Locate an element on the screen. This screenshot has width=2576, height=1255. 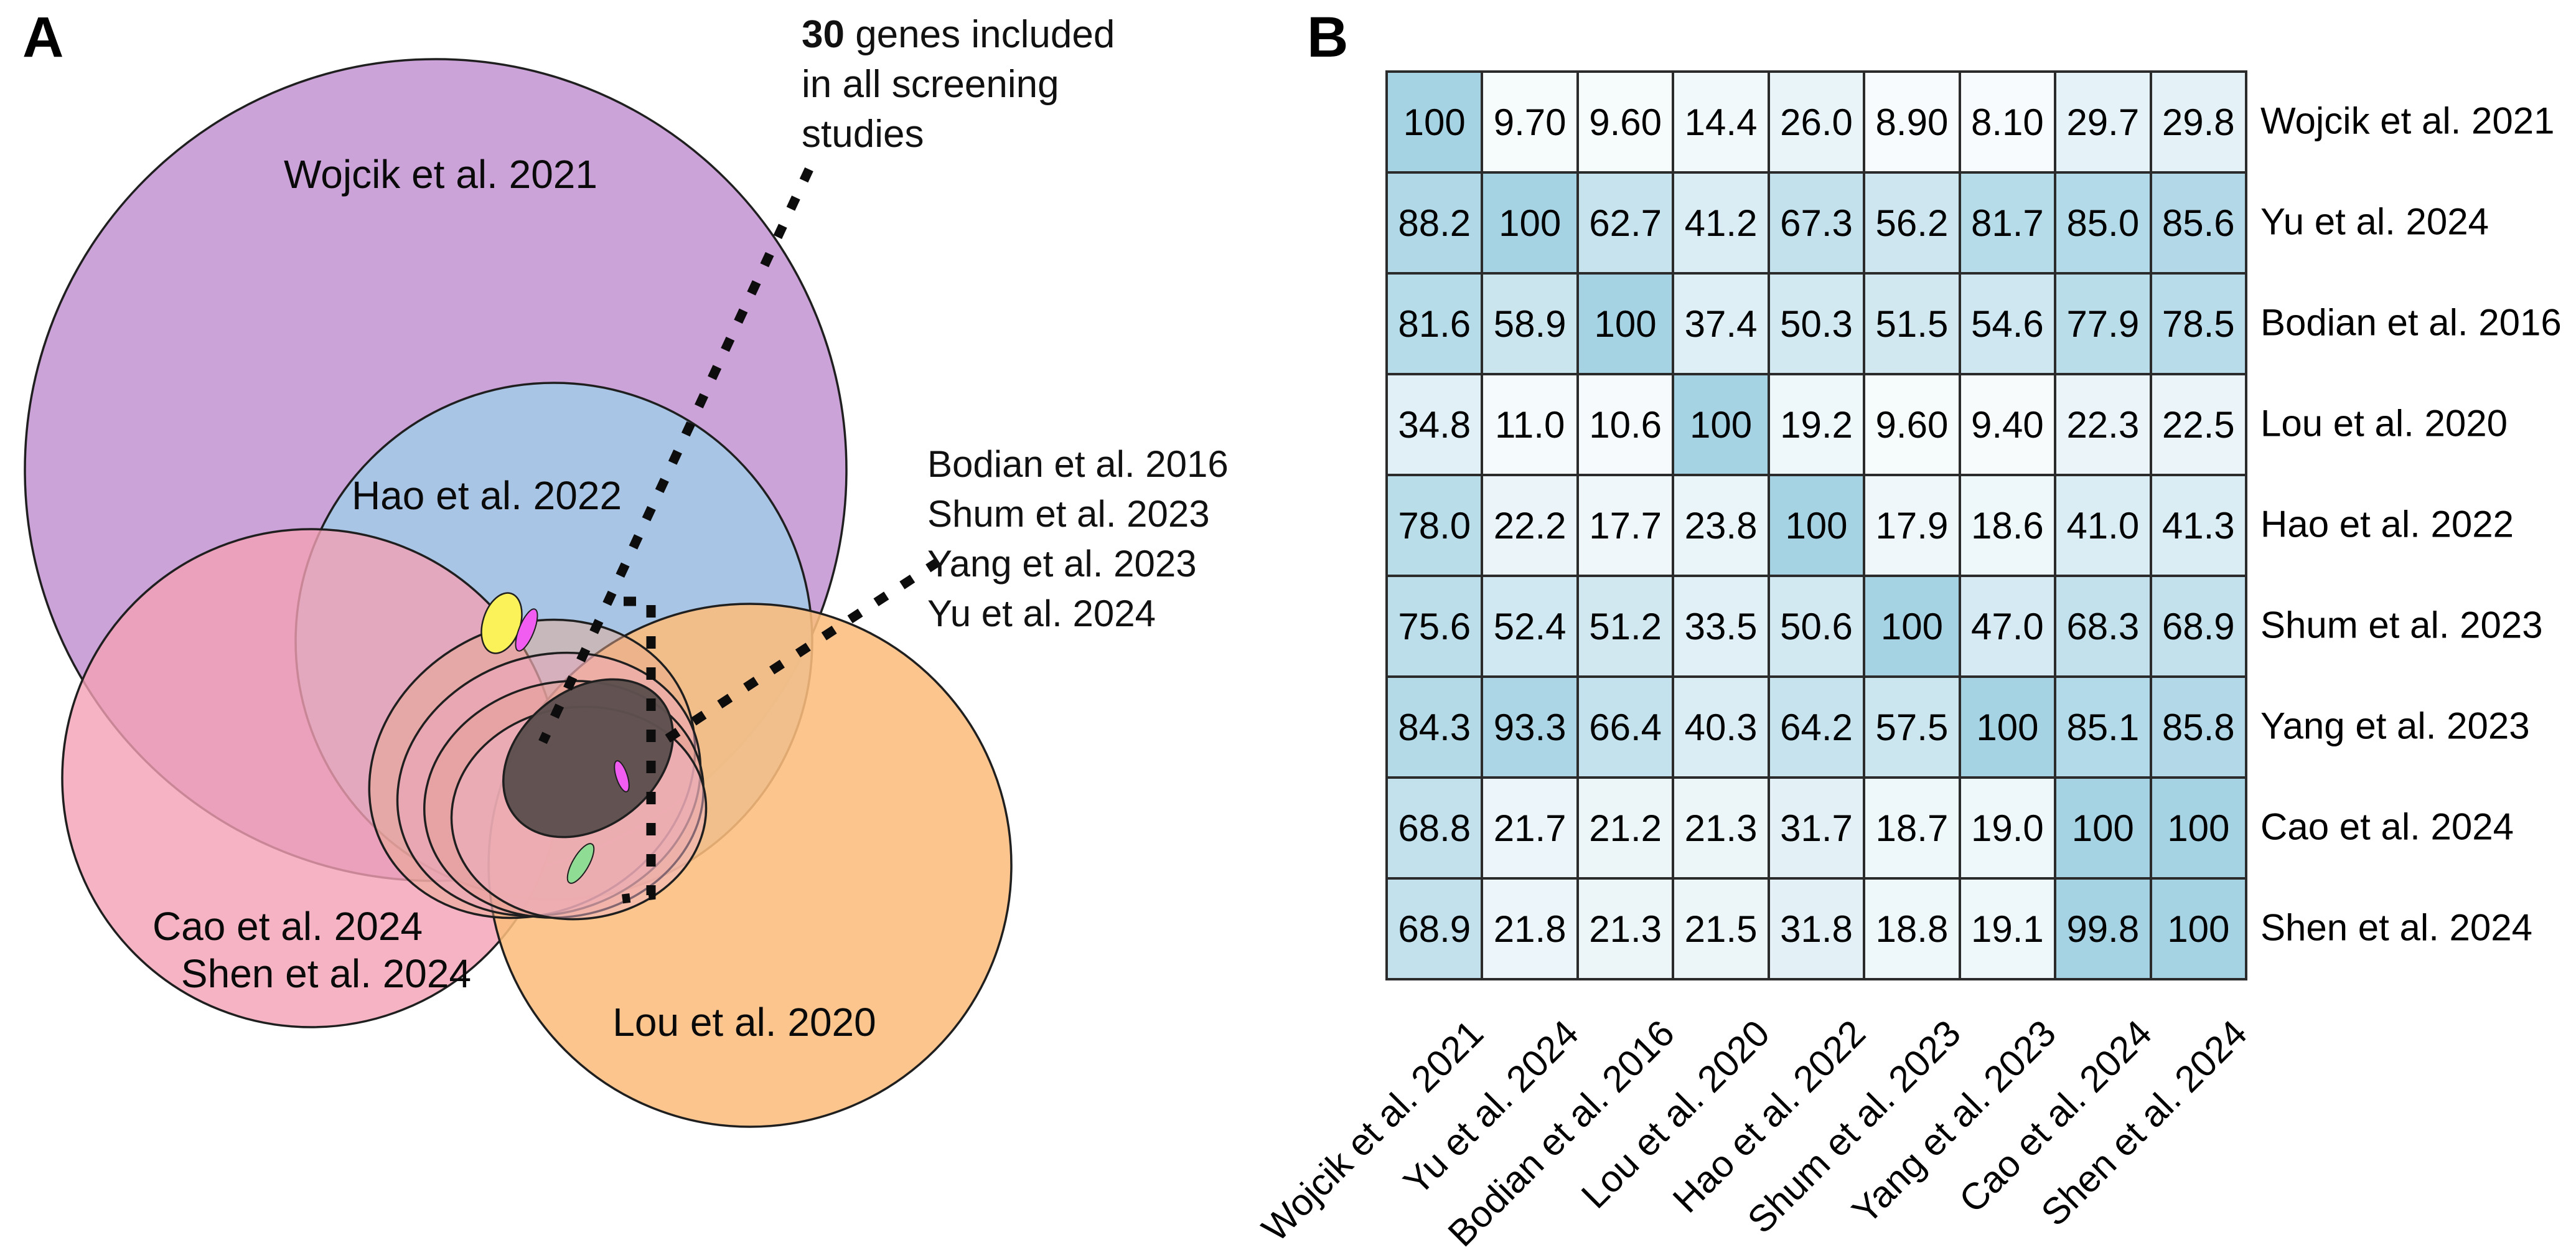
annotation-line-four-studies is located at coordinates (798, 653).